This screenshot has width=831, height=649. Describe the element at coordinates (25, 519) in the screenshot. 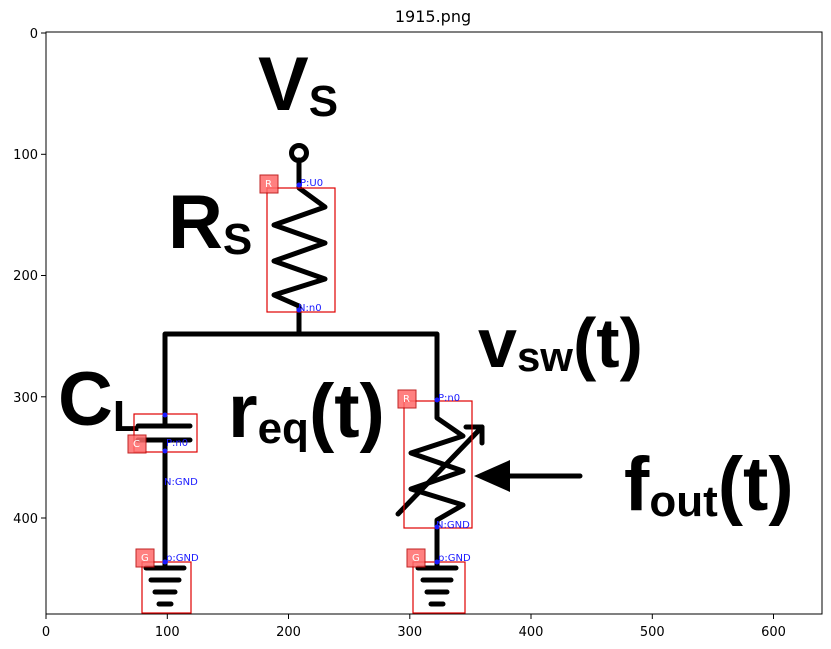

I see `y-tick-label: 400` at that location.